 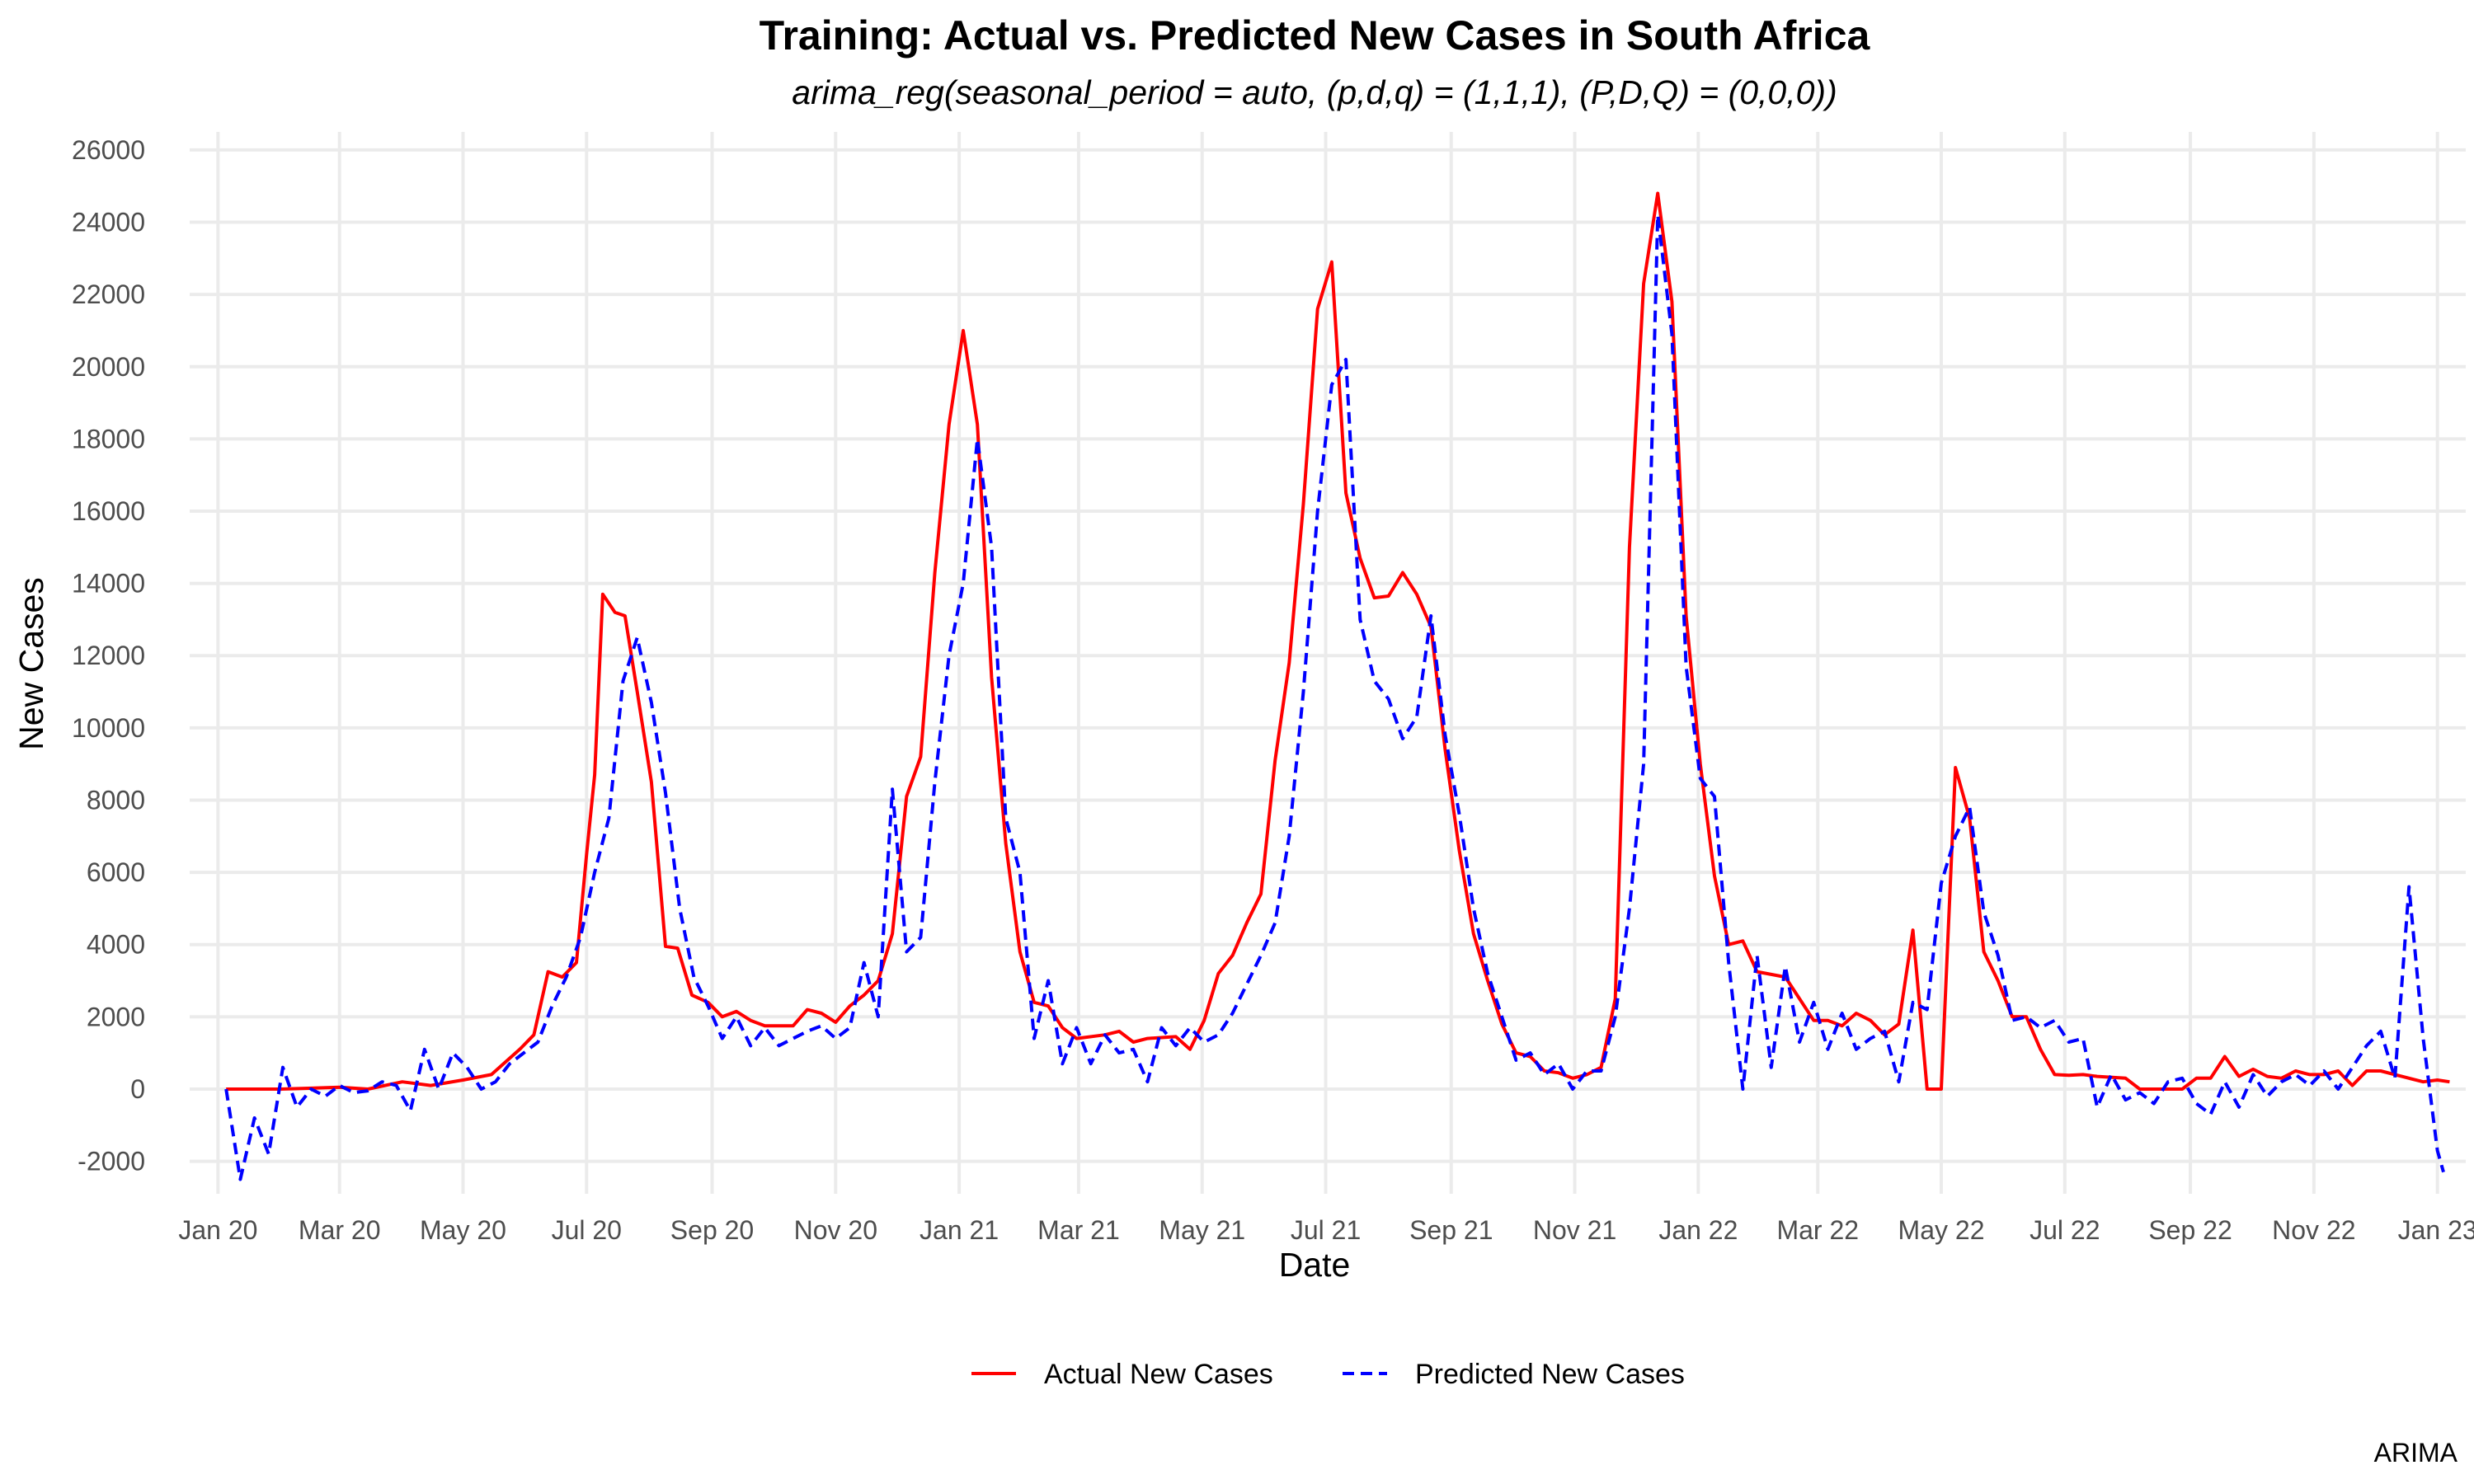 What do you see at coordinates (108, 728) in the screenshot?
I see `y-tick-label: 10000` at bounding box center [108, 728].